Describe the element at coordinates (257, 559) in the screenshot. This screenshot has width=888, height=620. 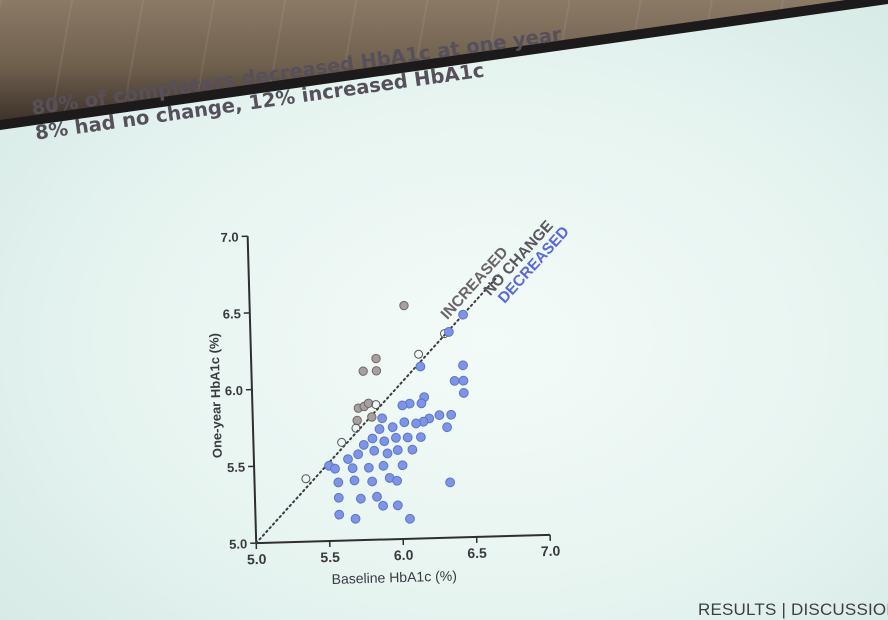
I see `x-tick-label: 5.0` at that location.